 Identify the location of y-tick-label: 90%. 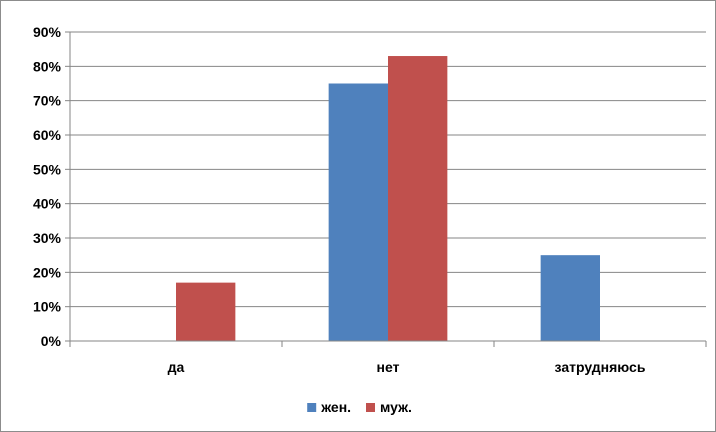
(47, 32).